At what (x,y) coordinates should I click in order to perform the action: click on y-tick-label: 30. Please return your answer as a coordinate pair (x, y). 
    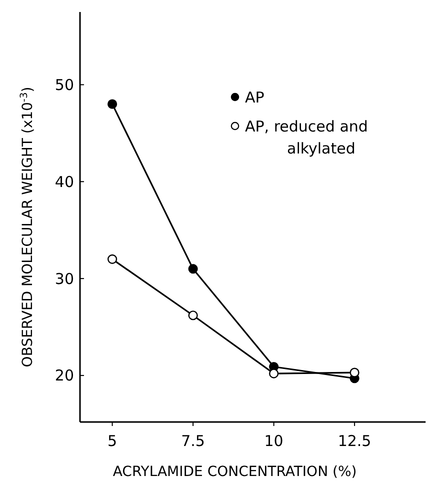
    Looking at the image, I should click on (64, 279).